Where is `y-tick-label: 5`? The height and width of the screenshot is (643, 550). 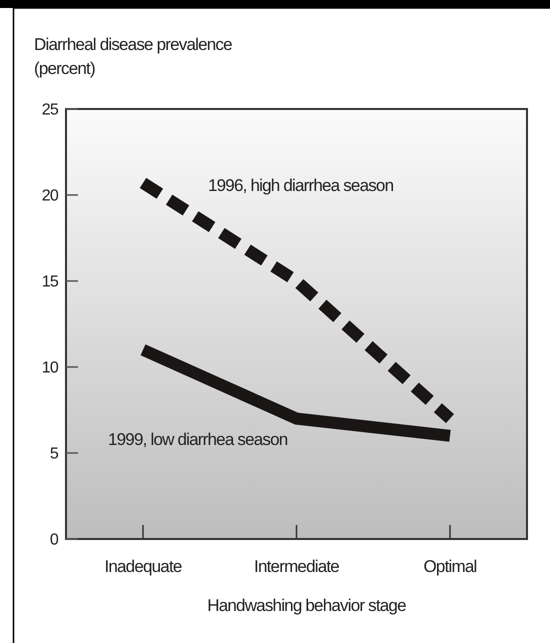
y-tick-label: 5 is located at coordinates (54, 454).